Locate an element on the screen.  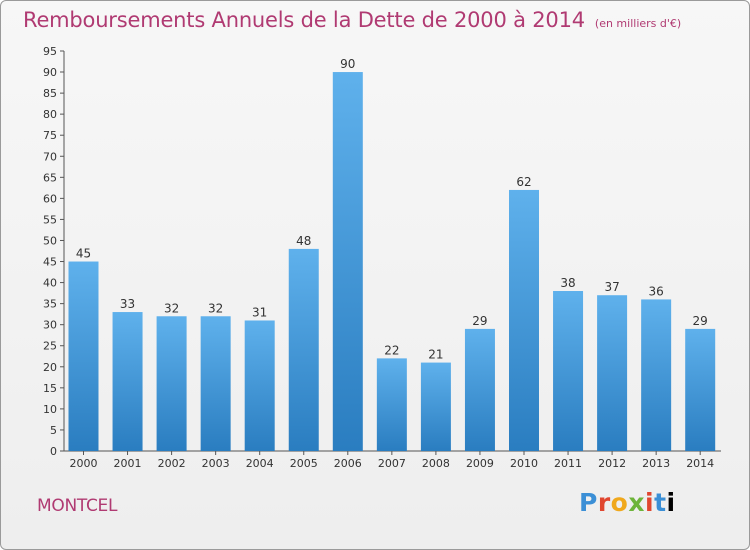
data-label-2003: 32 is located at coordinates (215, 308).